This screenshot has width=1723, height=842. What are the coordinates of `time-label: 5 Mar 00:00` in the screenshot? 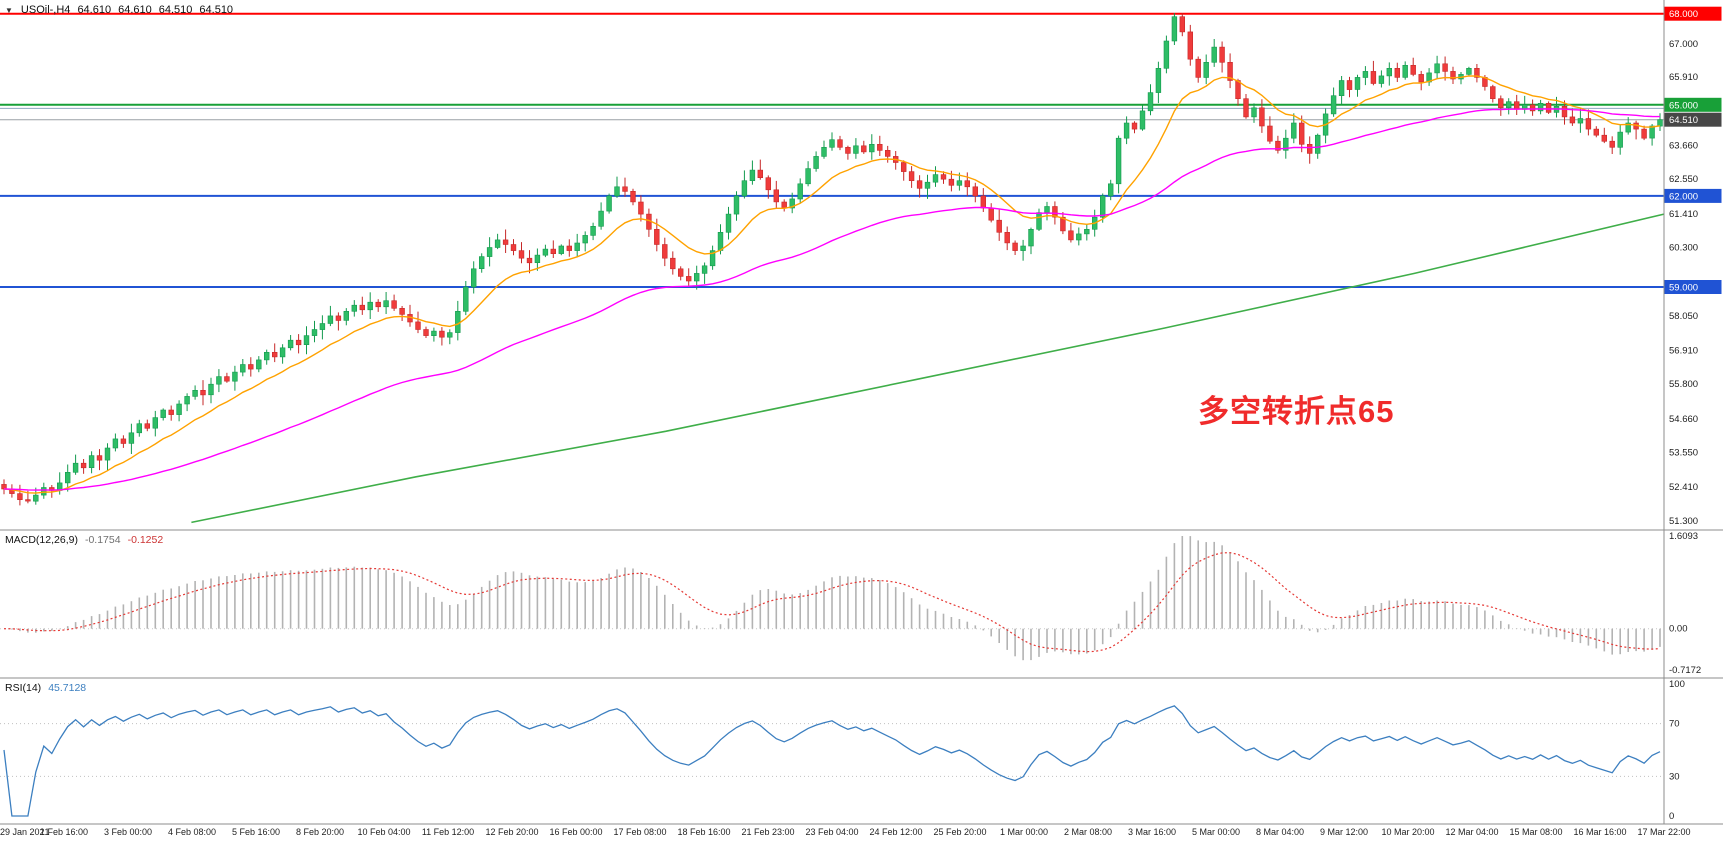 It's located at (1216, 832).